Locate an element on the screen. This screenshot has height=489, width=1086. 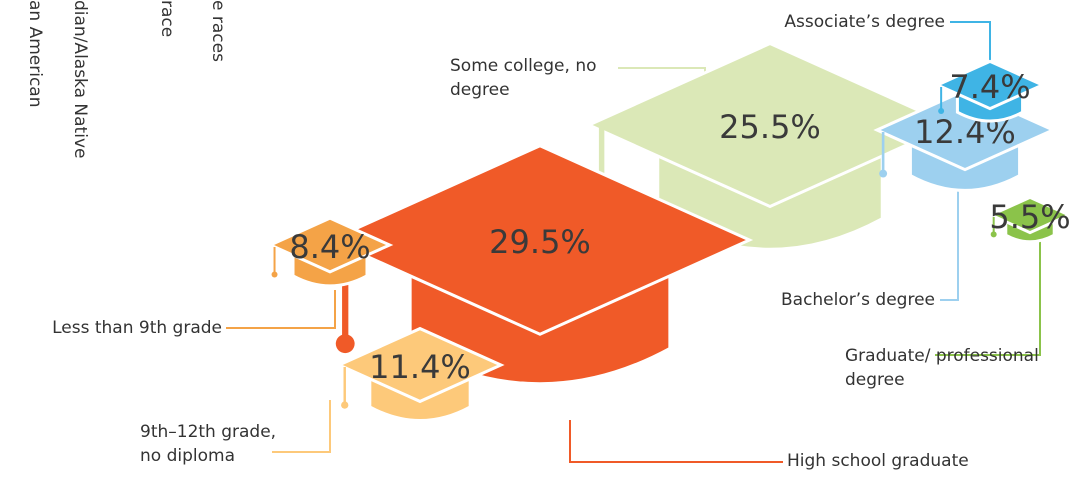
value-label: 8.4% is located at coordinates (329, 247).